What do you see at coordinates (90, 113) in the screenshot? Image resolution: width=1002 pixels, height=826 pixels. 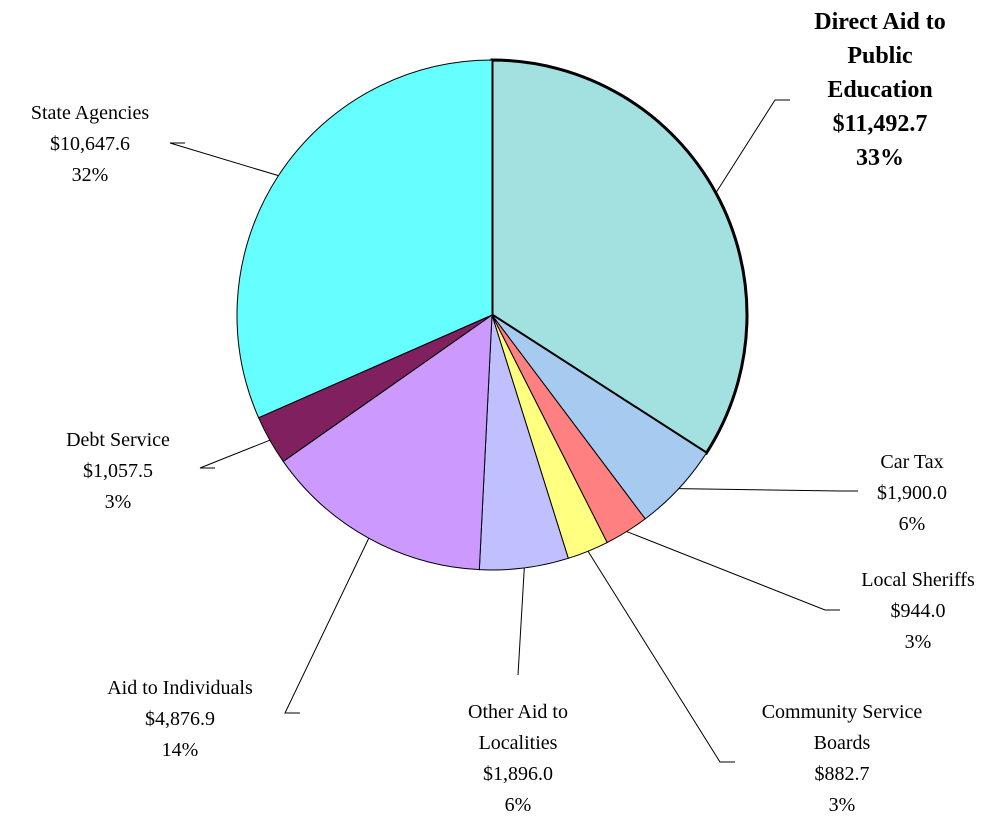 I see `category-label: State Agencies` at bounding box center [90, 113].